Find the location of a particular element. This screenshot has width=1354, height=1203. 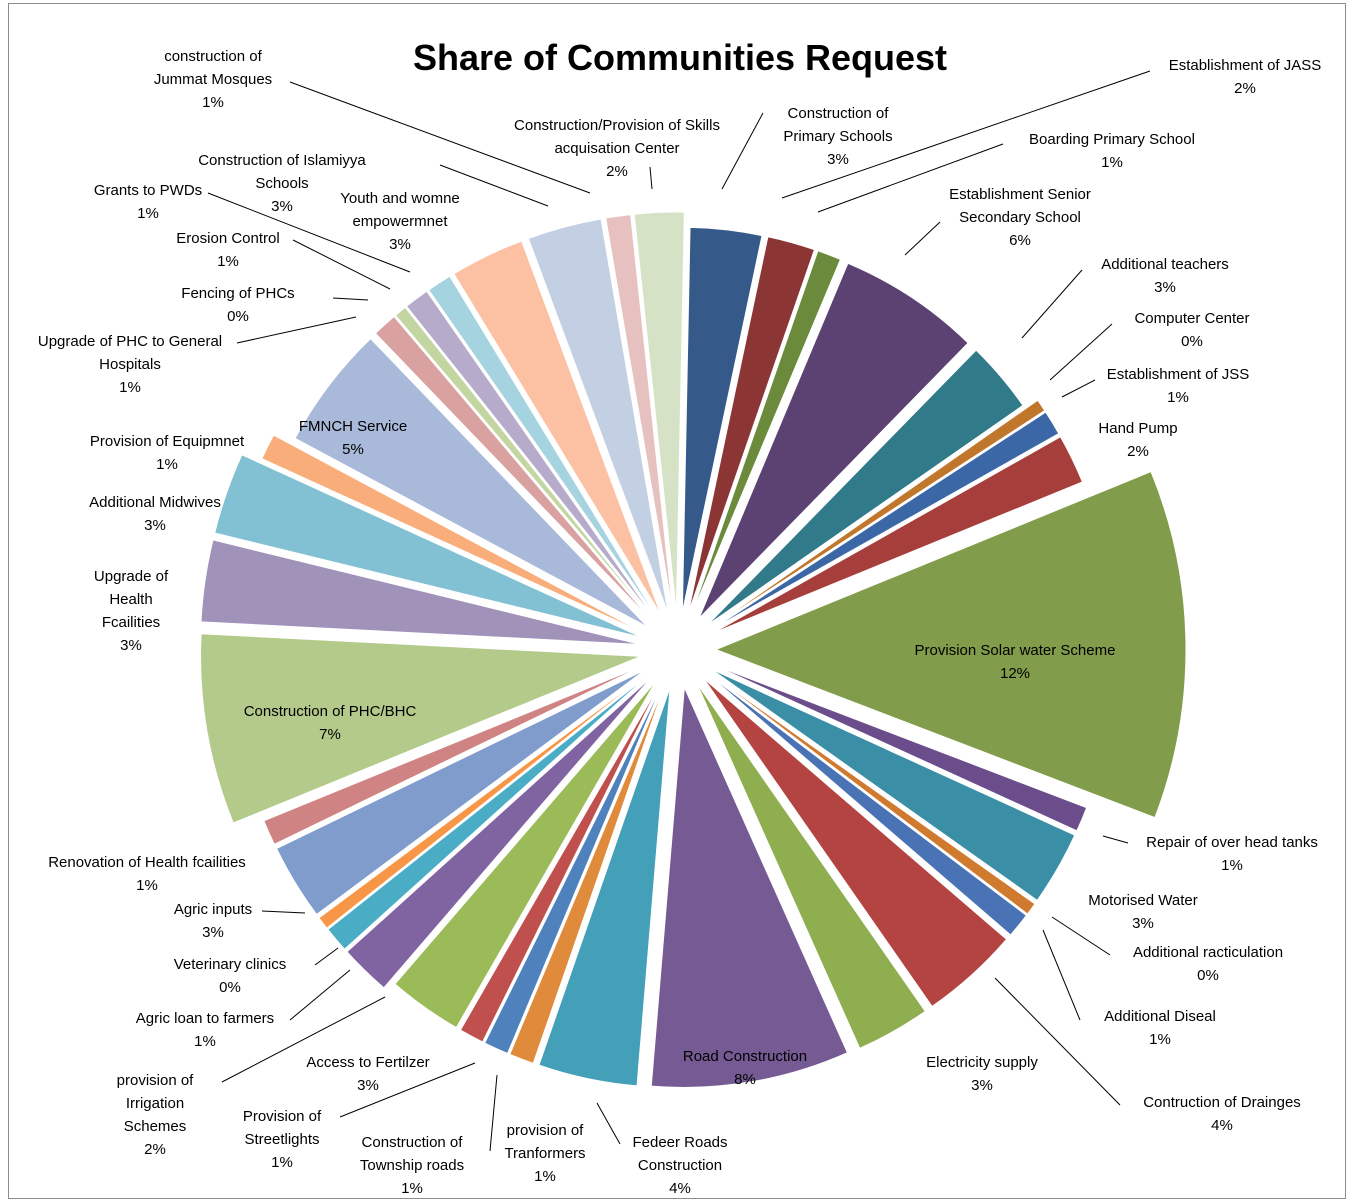

data-label: Electricity supply 3% is located at coordinates (982, 1074).